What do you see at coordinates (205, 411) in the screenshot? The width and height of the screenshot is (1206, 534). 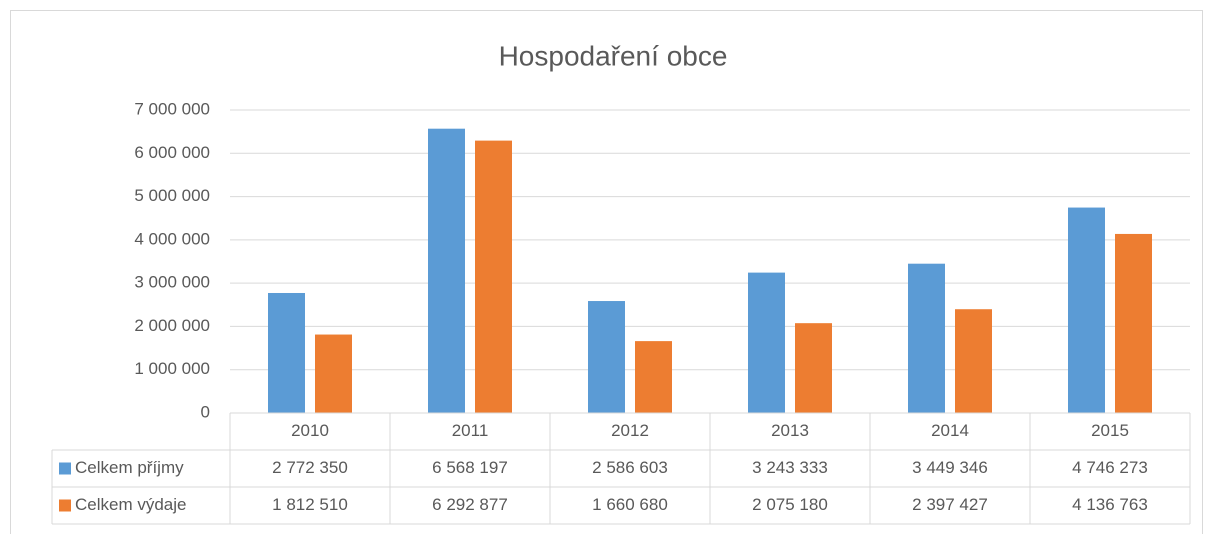 I see `y-tick-label: 0` at bounding box center [205, 411].